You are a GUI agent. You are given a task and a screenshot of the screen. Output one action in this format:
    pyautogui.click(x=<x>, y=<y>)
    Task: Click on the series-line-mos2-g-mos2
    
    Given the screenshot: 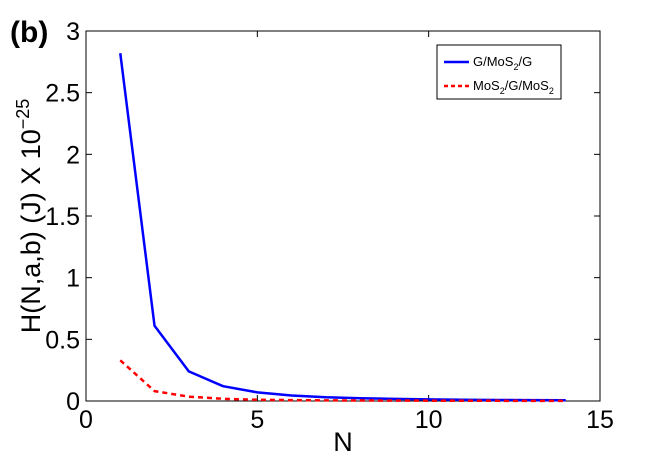 What is the action you would take?
    pyautogui.click(x=342, y=381)
    